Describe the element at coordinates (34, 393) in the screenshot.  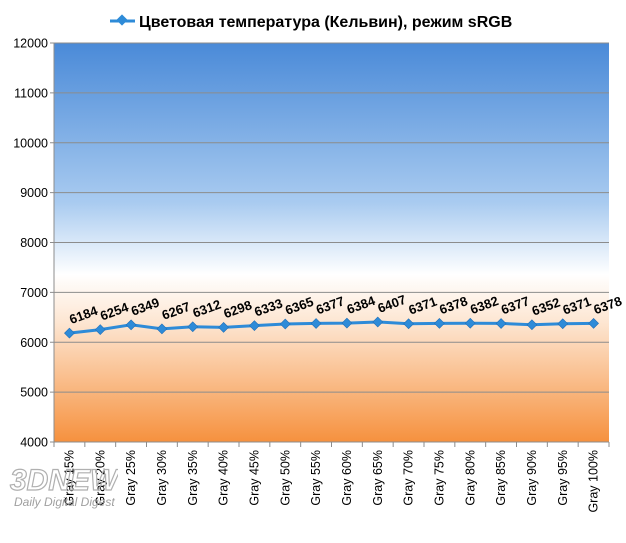
I see `y-tick-label: 5000` at that location.